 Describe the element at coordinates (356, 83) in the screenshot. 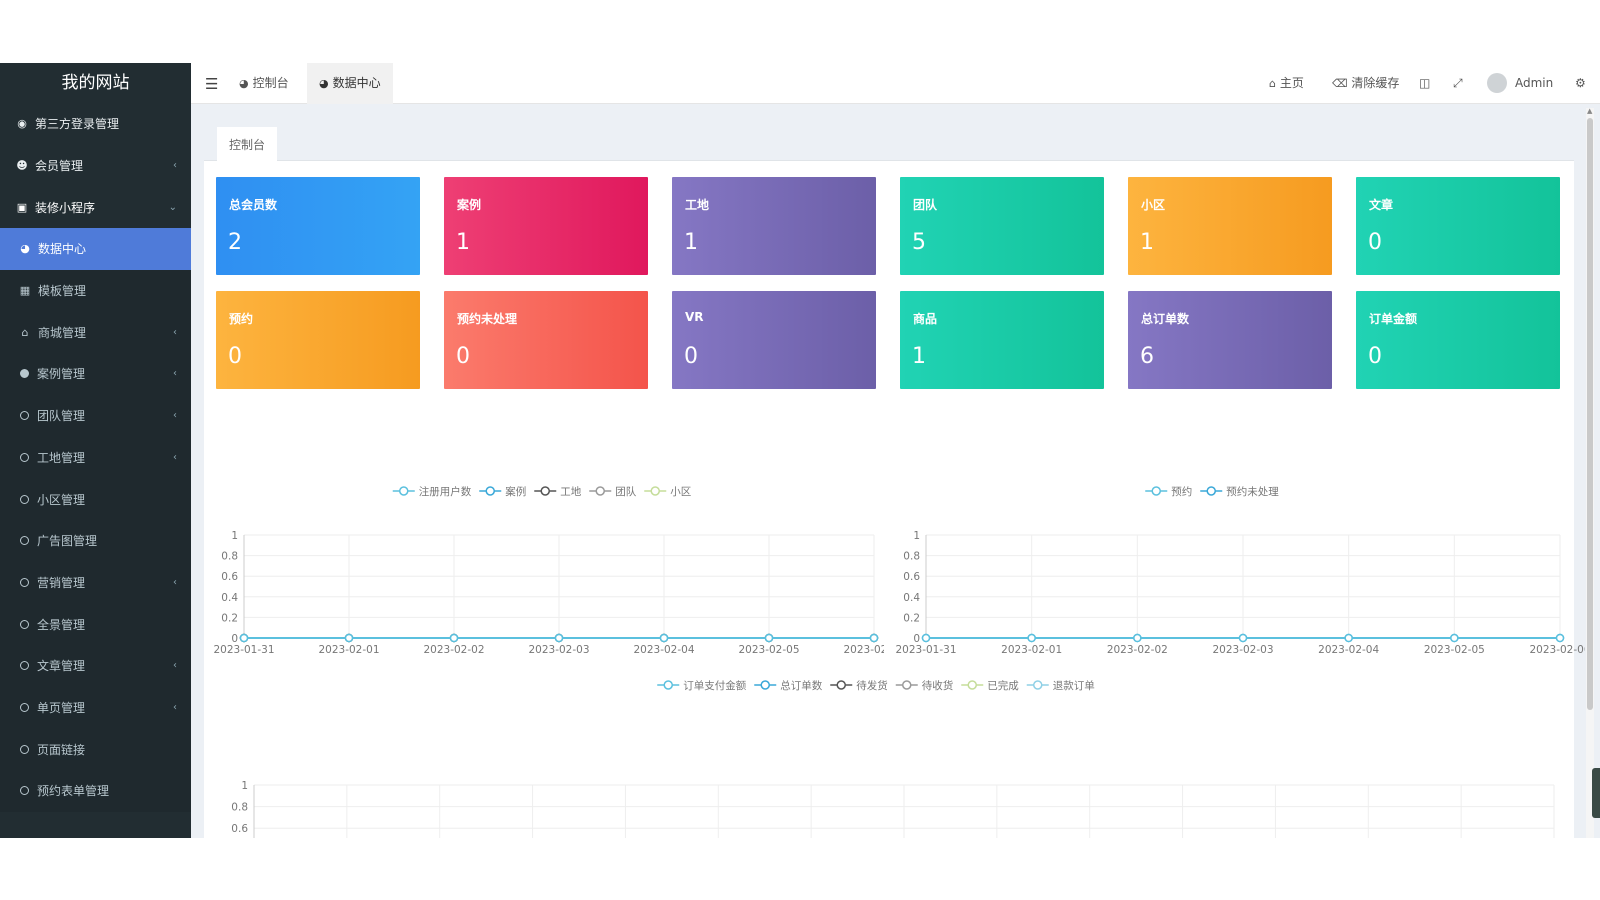

I see `tab-label: 数据中心` at that location.